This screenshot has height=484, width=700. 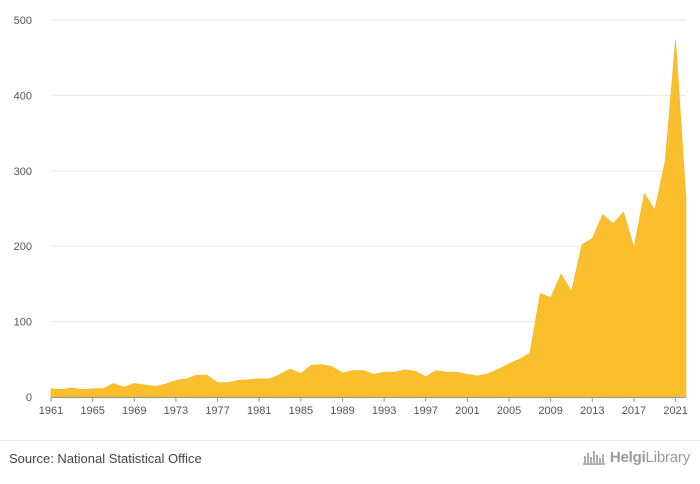 I want to click on logo-wordmark: HelgiLibrary, so click(x=650, y=457).